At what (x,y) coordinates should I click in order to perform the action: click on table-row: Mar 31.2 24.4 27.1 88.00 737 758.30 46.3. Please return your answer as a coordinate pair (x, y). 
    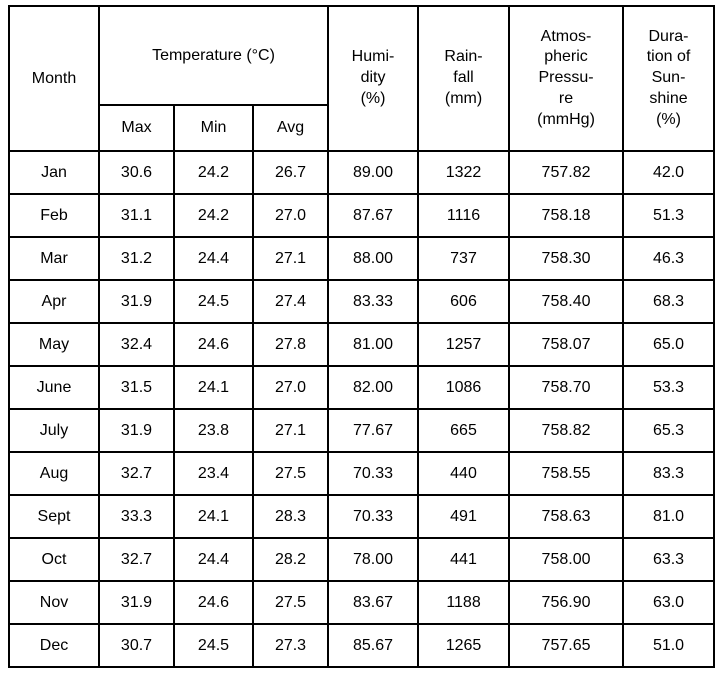
    Looking at the image, I should click on (362, 258).